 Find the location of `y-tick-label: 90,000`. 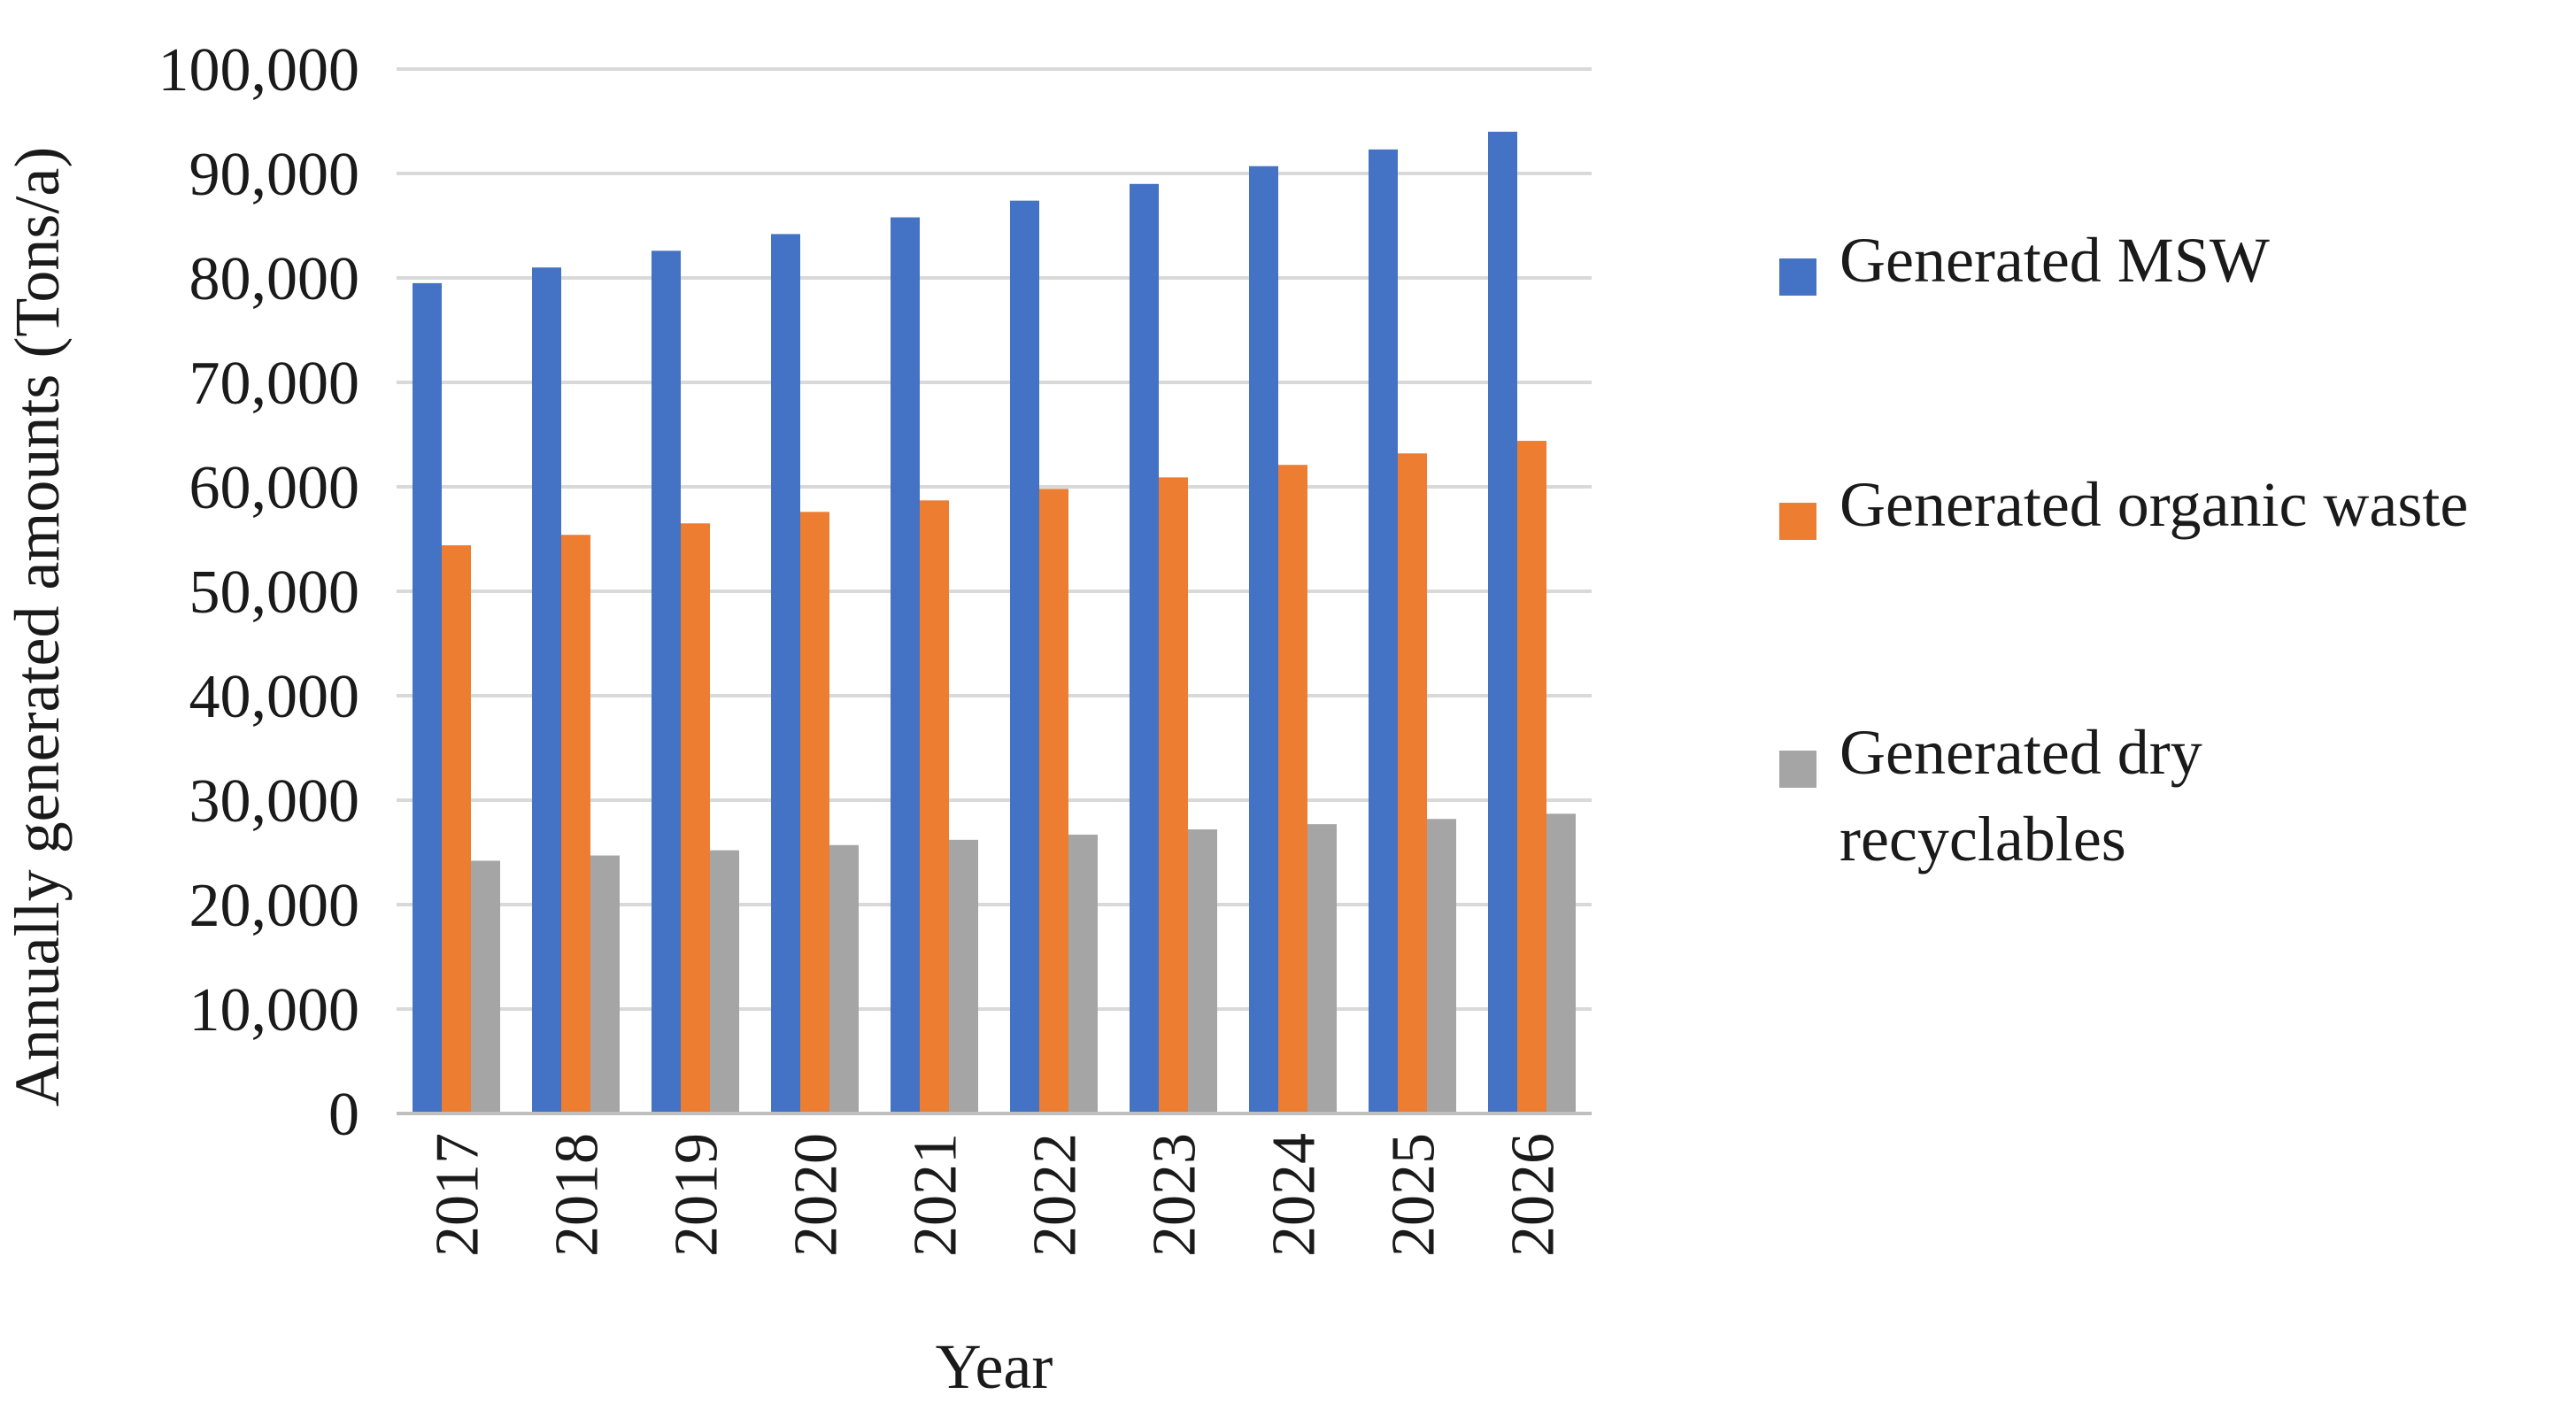

y-tick-label: 90,000 is located at coordinates (274, 175).